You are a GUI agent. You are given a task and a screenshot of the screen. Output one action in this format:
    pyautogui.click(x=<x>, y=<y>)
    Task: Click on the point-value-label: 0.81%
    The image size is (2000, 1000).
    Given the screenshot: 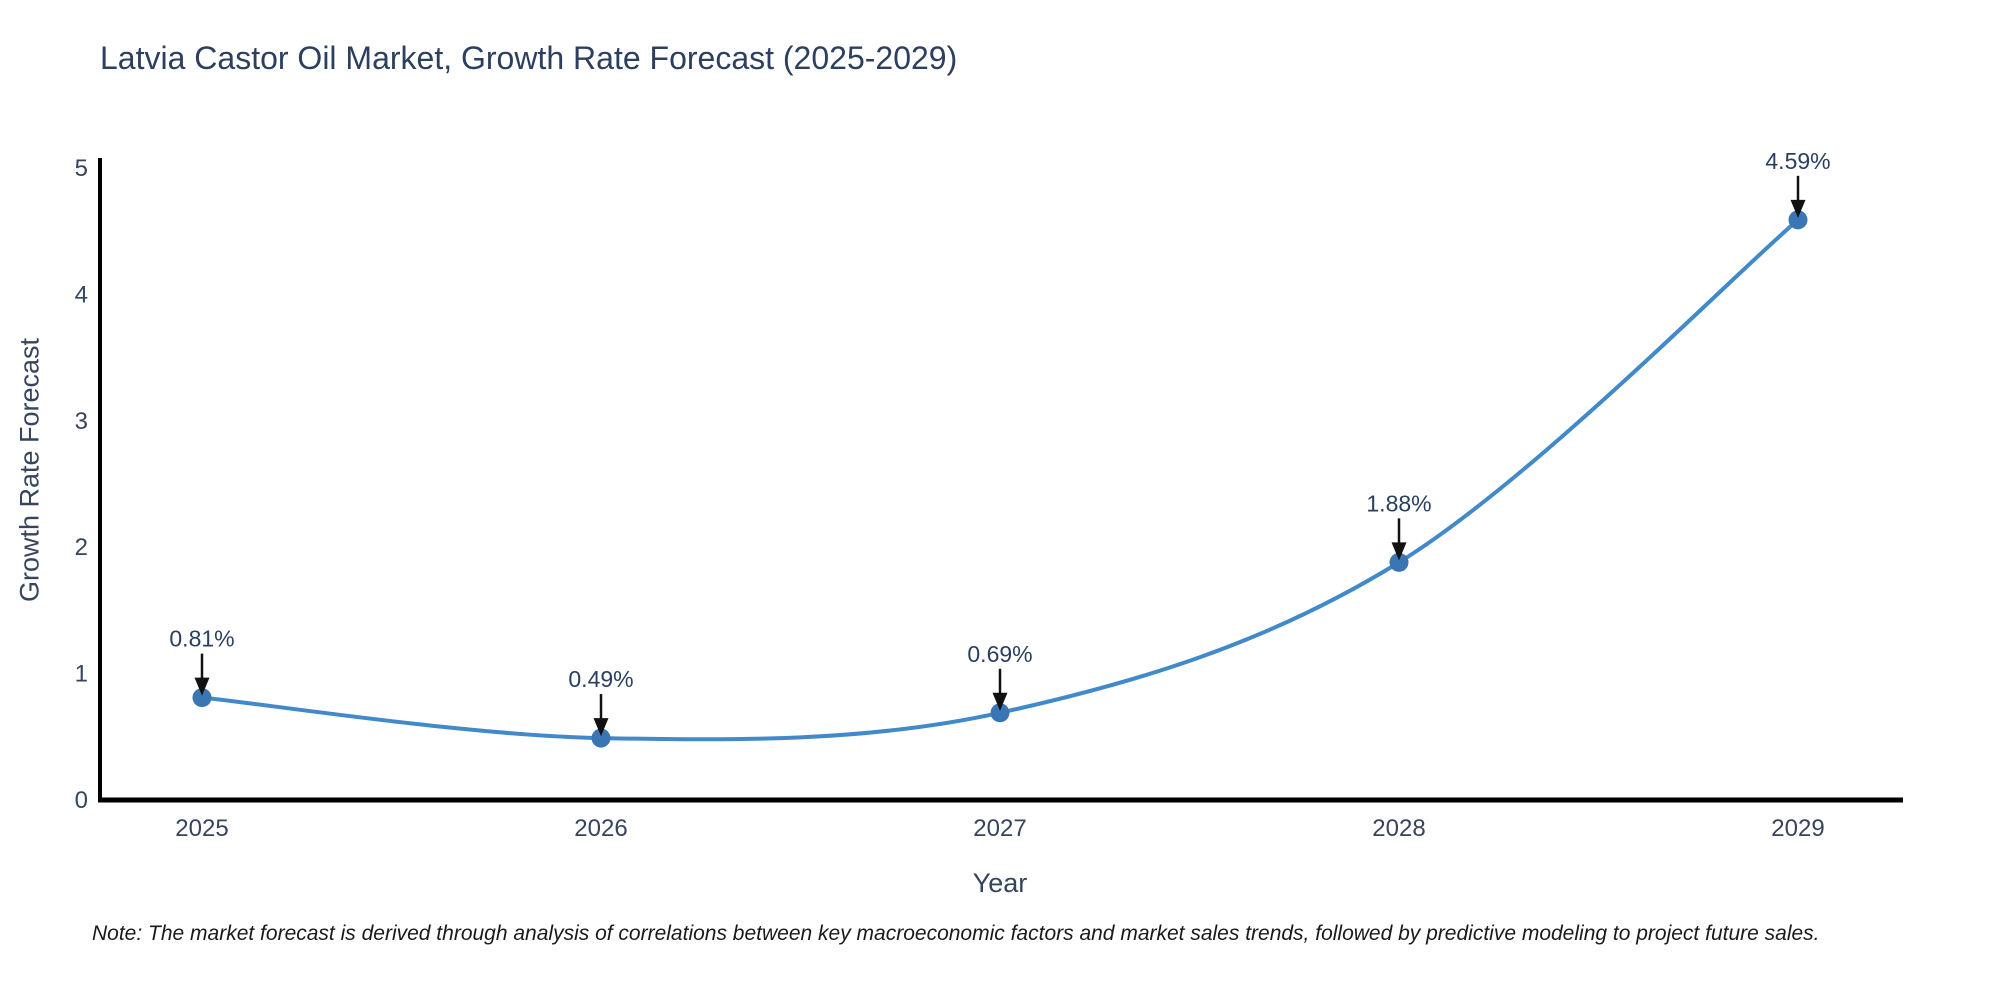 What is the action you would take?
    pyautogui.click(x=201, y=639)
    